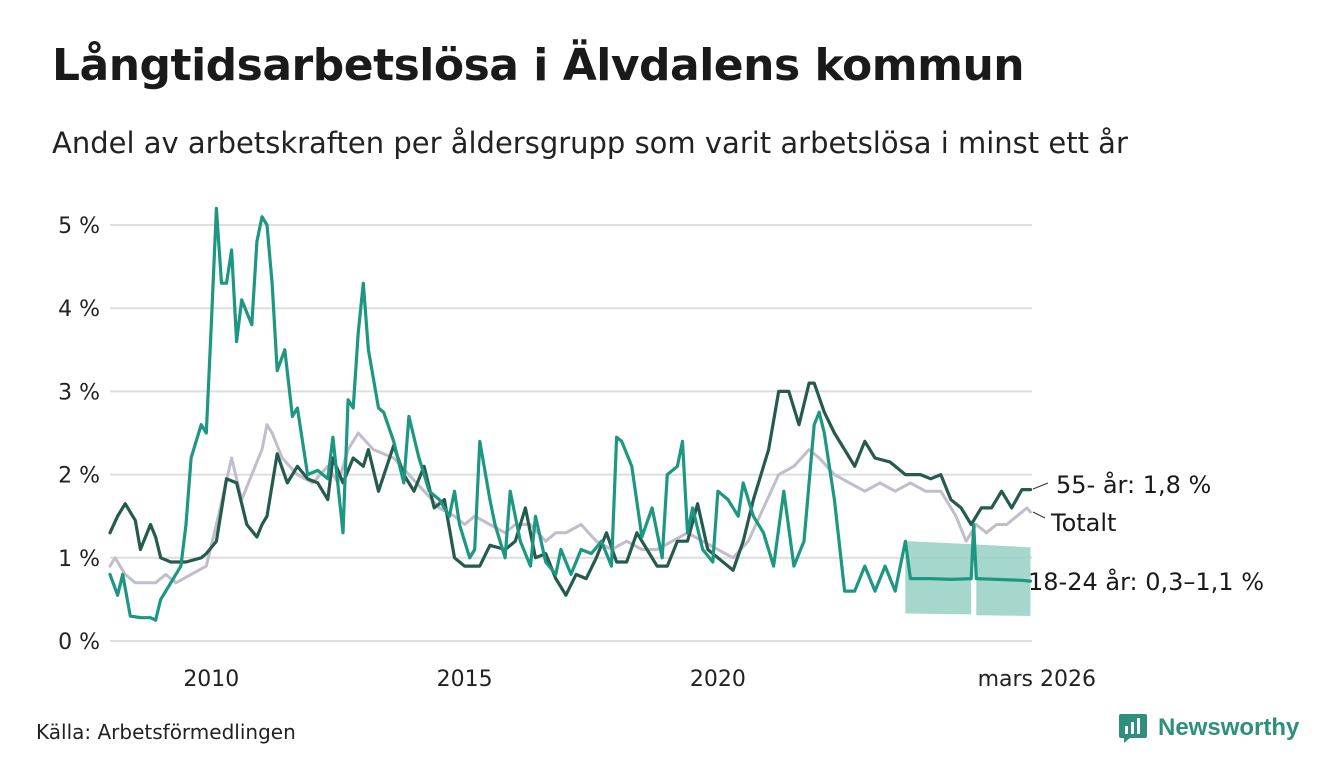 This screenshot has width=1340, height=780. Describe the element at coordinates (570, 504) in the screenshot. I see `series-line-totalt` at that location.